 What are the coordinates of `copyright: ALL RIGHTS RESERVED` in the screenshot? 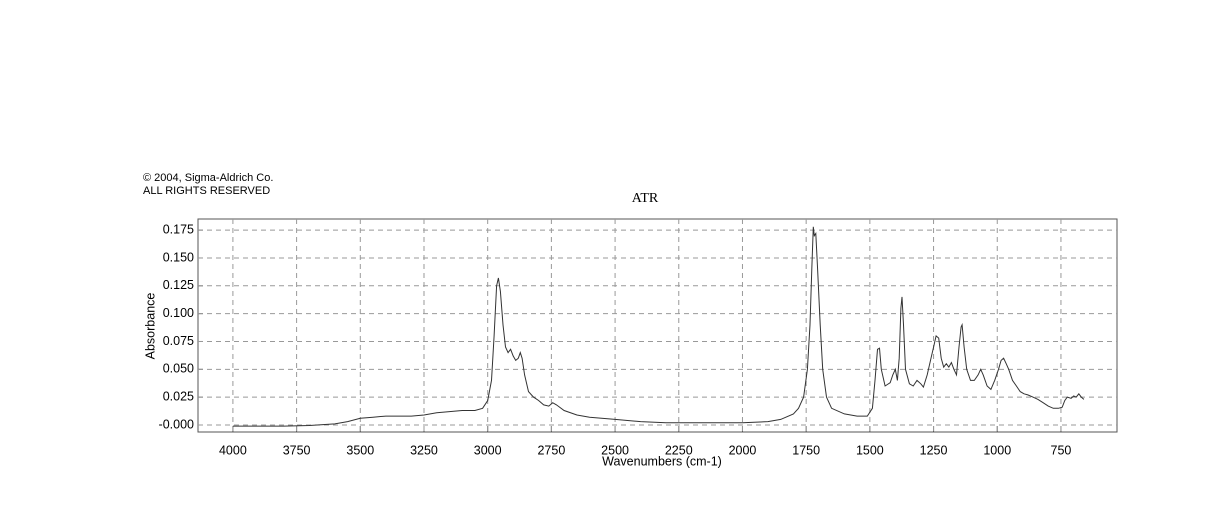 It's located at (206, 191).